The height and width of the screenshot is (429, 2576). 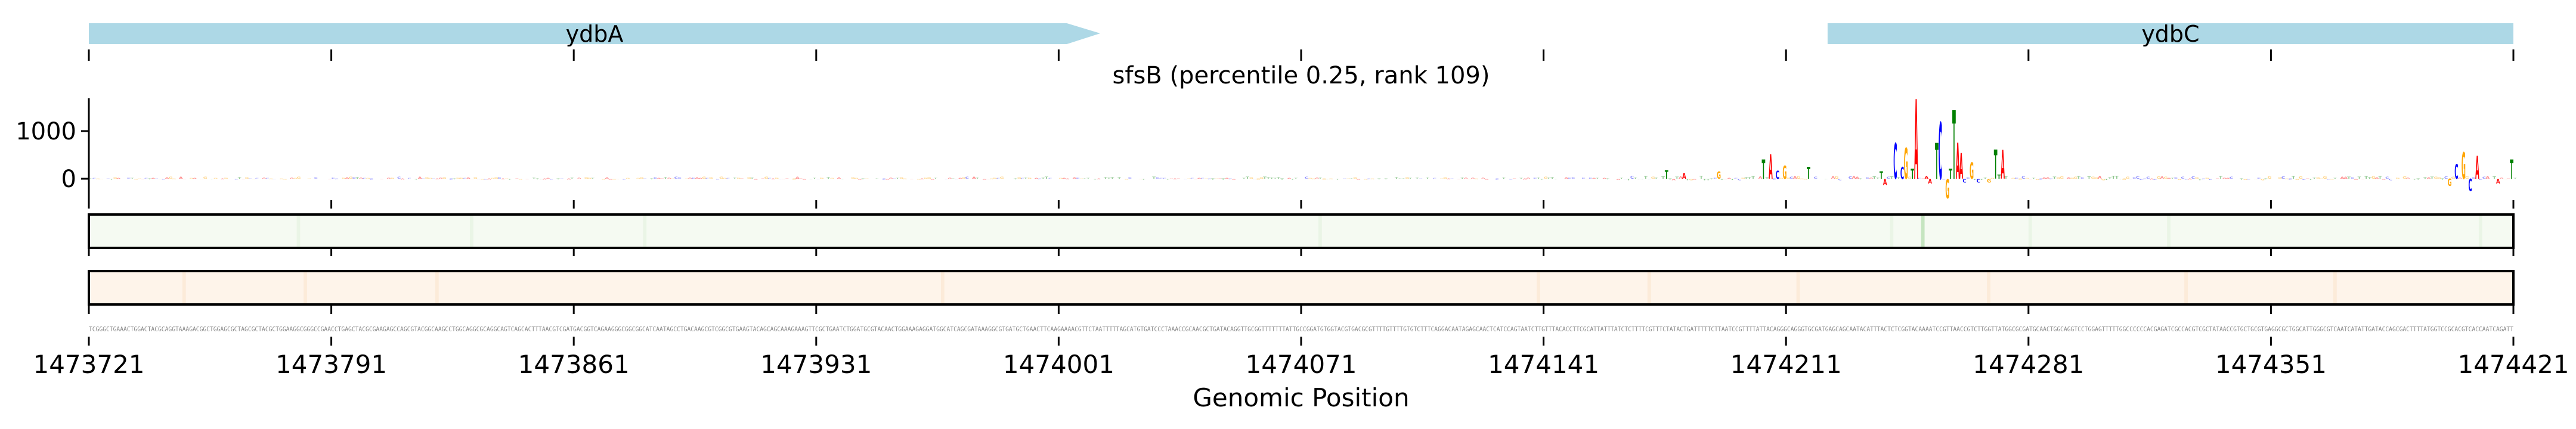 What do you see at coordinates (1389, 231) in the screenshot?
I see `attribution-track-green-marks` at bounding box center [1389, 231].